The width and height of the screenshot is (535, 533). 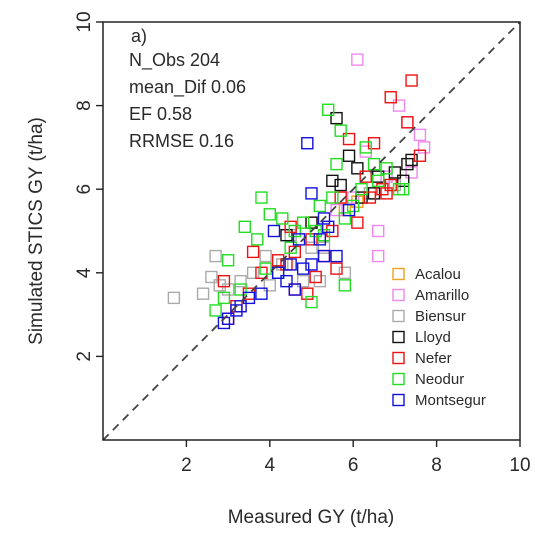 What do you see at coordinates (36, 231) in the screenshot?
I see `y-axis-label: Simulated STICS GY (t/ha)` at bounding box center [36, 231].